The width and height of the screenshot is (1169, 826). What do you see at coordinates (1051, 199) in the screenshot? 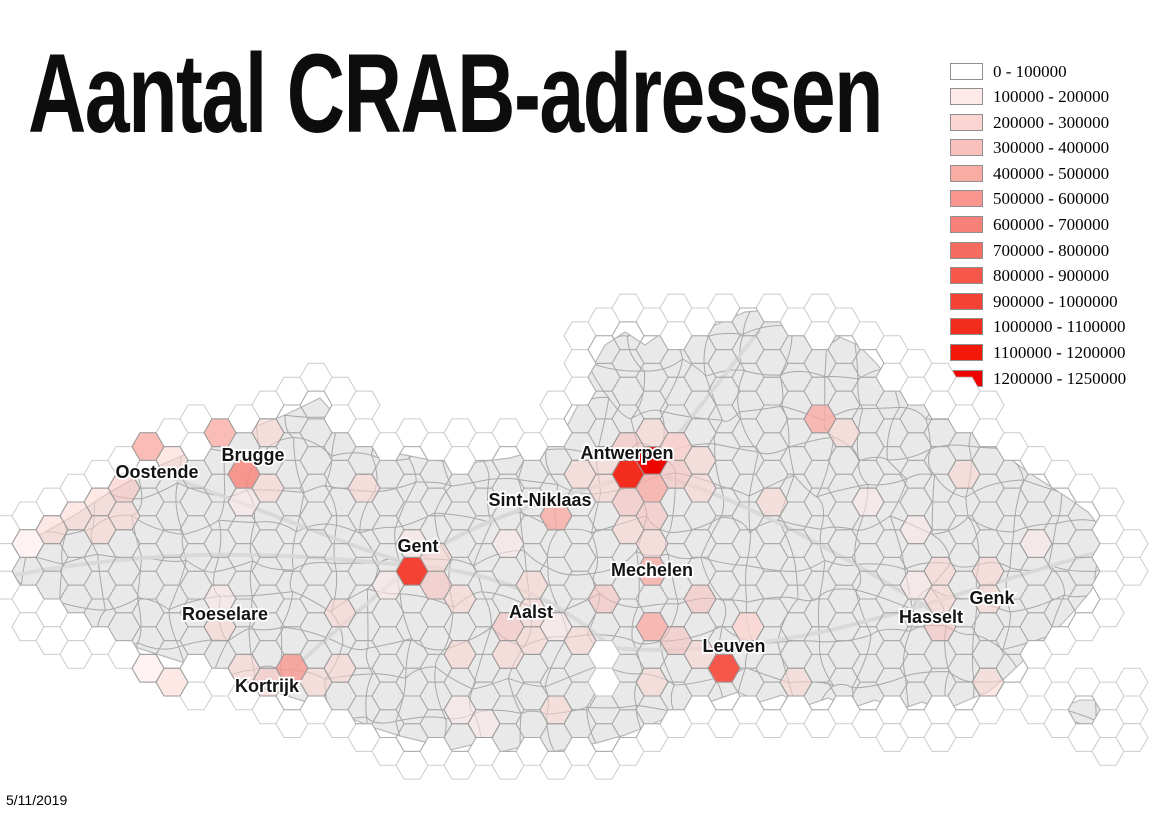
I see `legend-label: 500000 - 600000` at bounding box center [1051, 199].